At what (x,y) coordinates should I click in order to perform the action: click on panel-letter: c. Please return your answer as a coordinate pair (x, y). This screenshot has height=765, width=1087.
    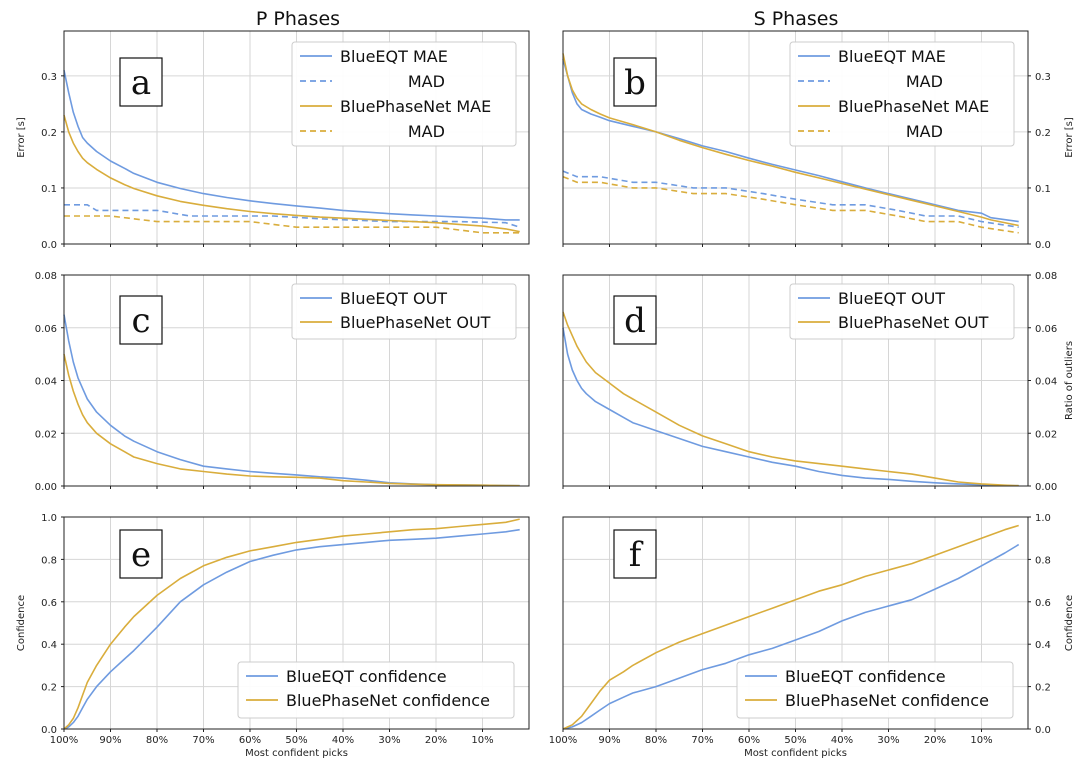
    Looking at the image, I should click on (140, 321).